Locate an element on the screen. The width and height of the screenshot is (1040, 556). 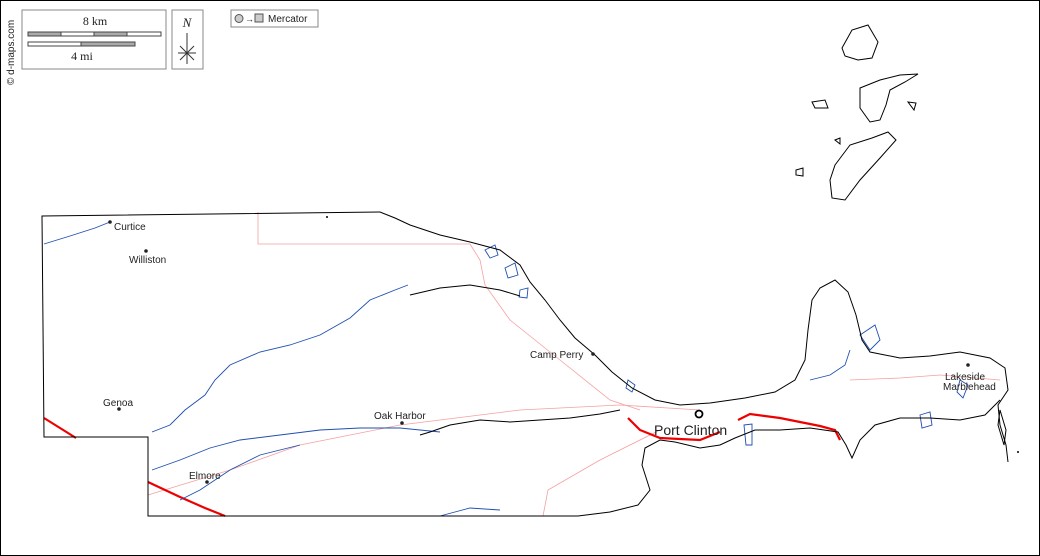
coastline-bay is located at coordinates (465, 290).